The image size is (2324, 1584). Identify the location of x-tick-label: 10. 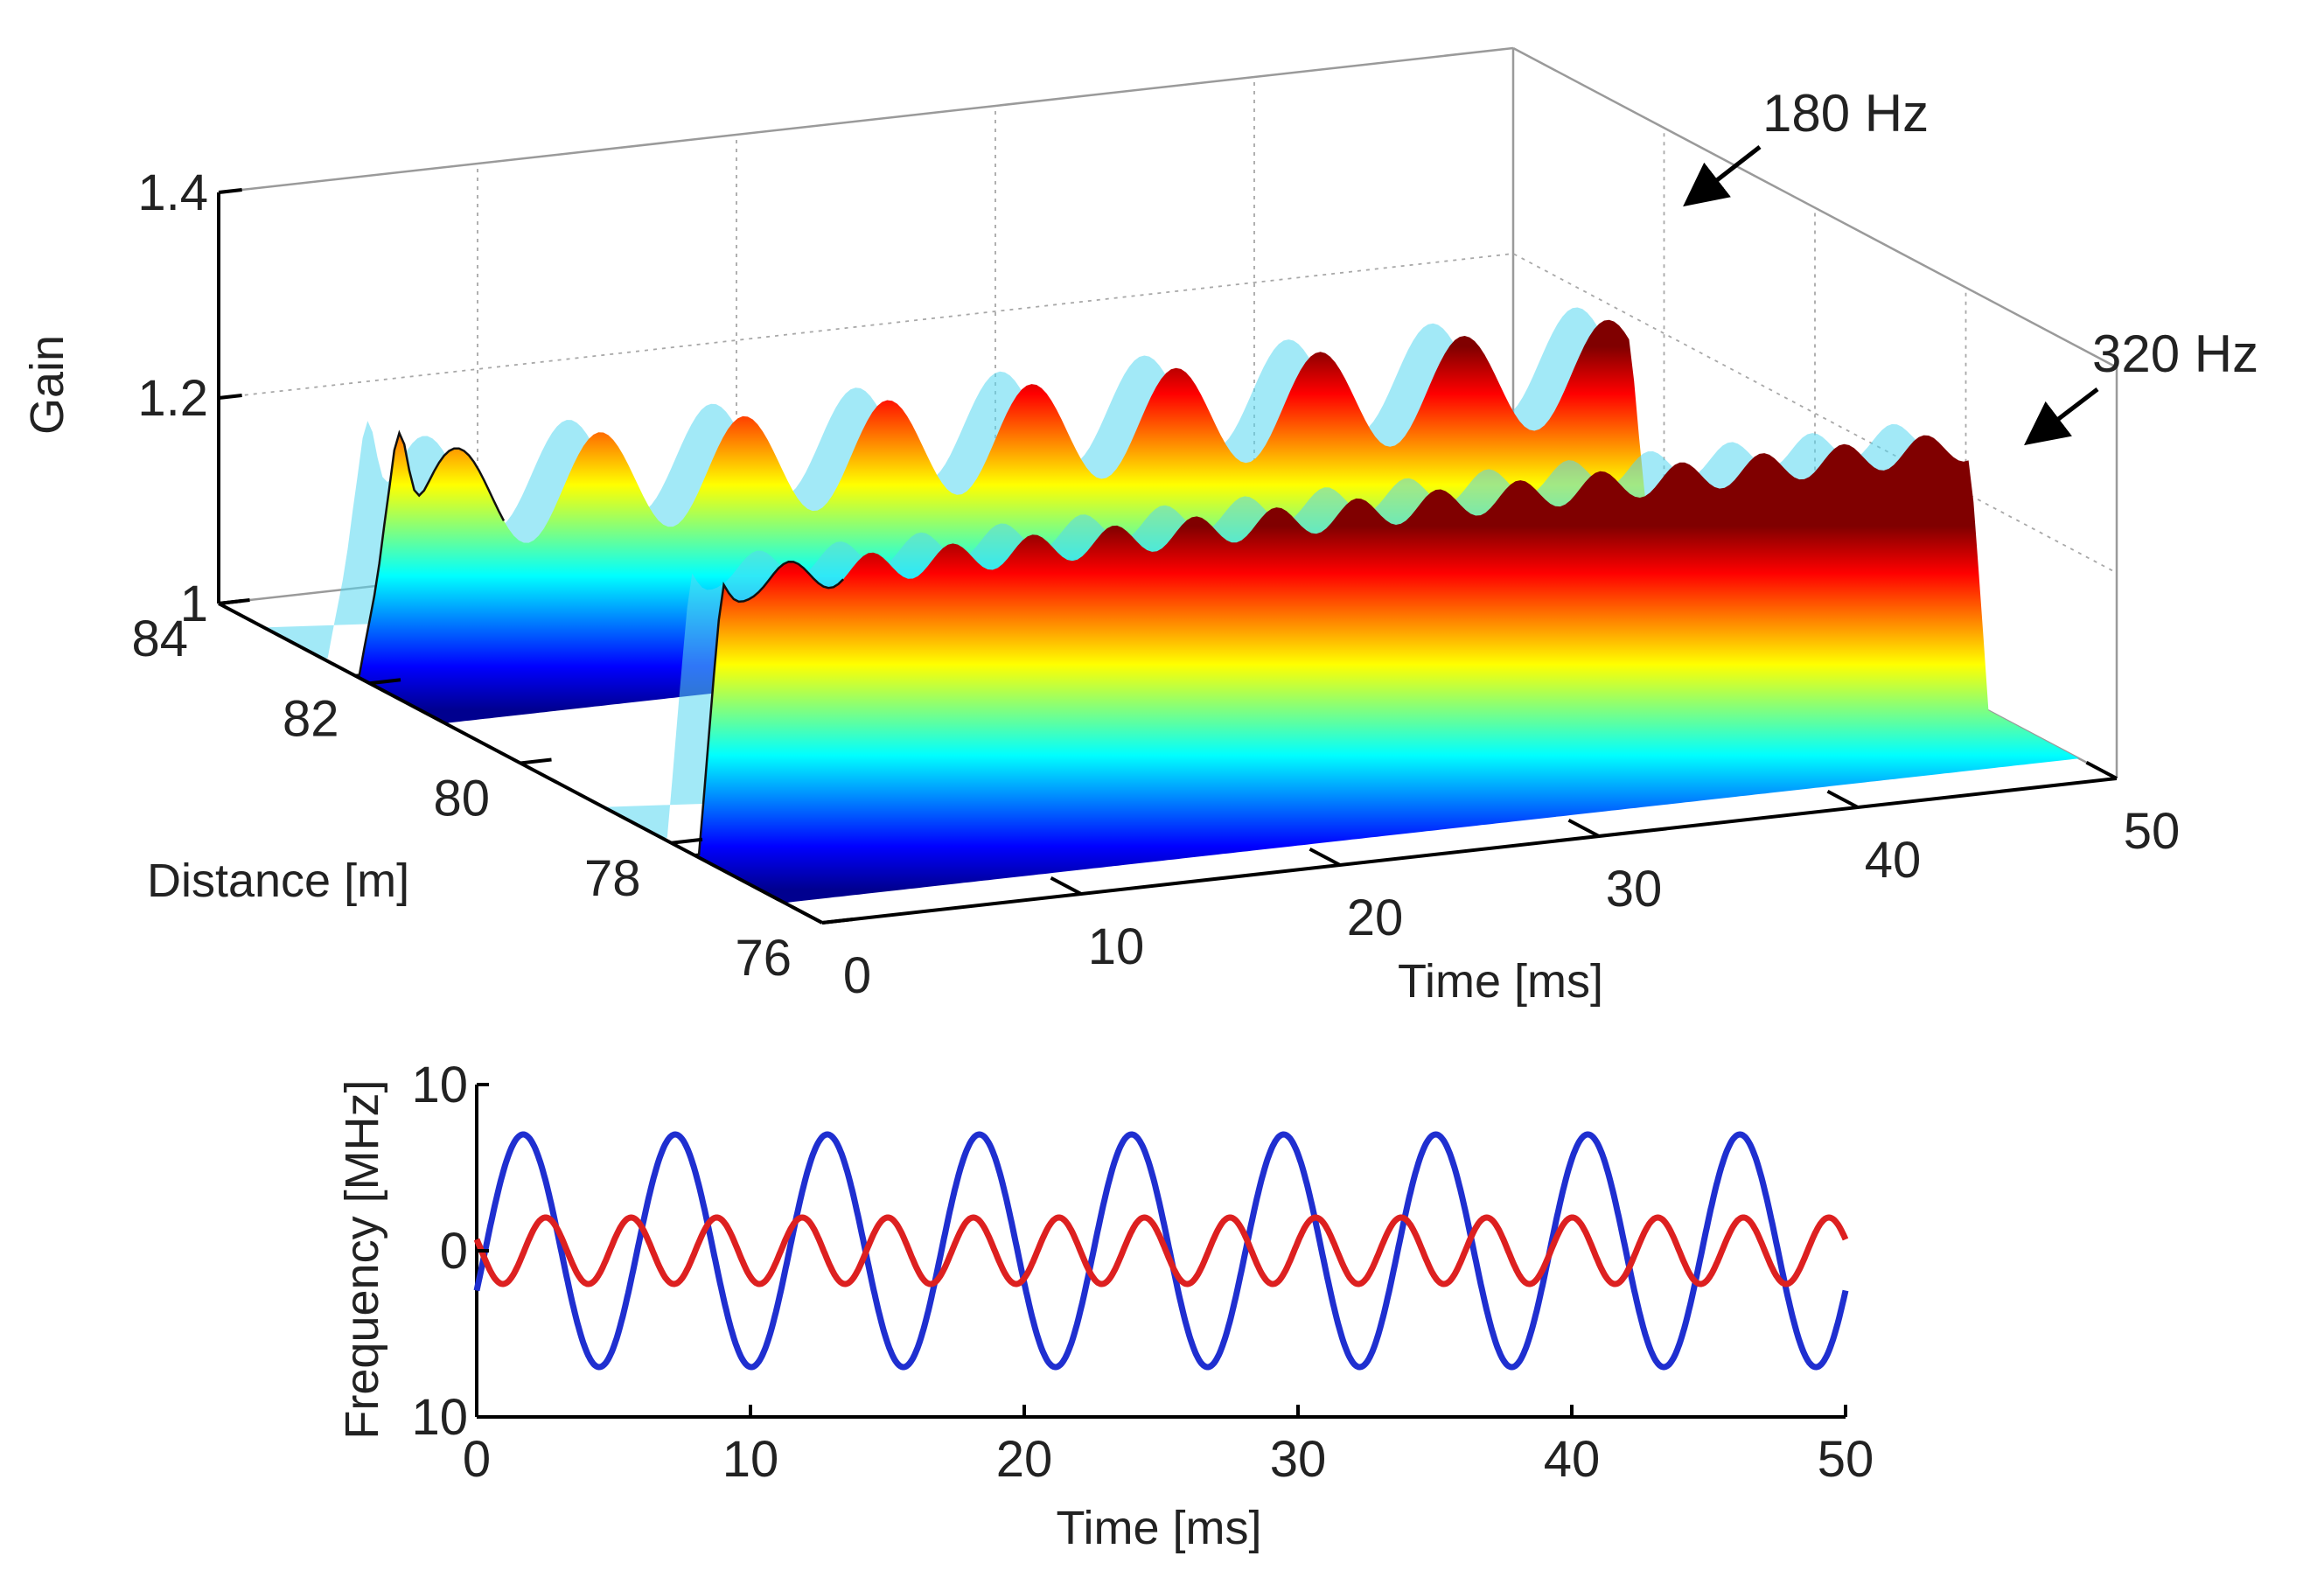
(1116, 946).